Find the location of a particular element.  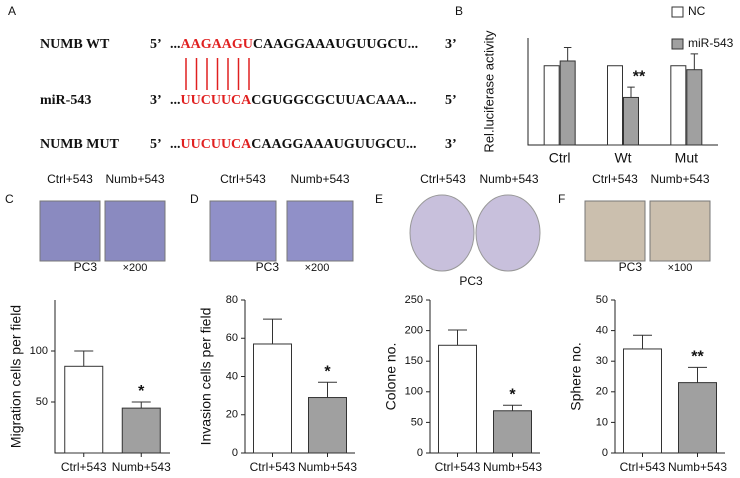

seed-region: UUCUUCA is located at coordinates (217, 144).